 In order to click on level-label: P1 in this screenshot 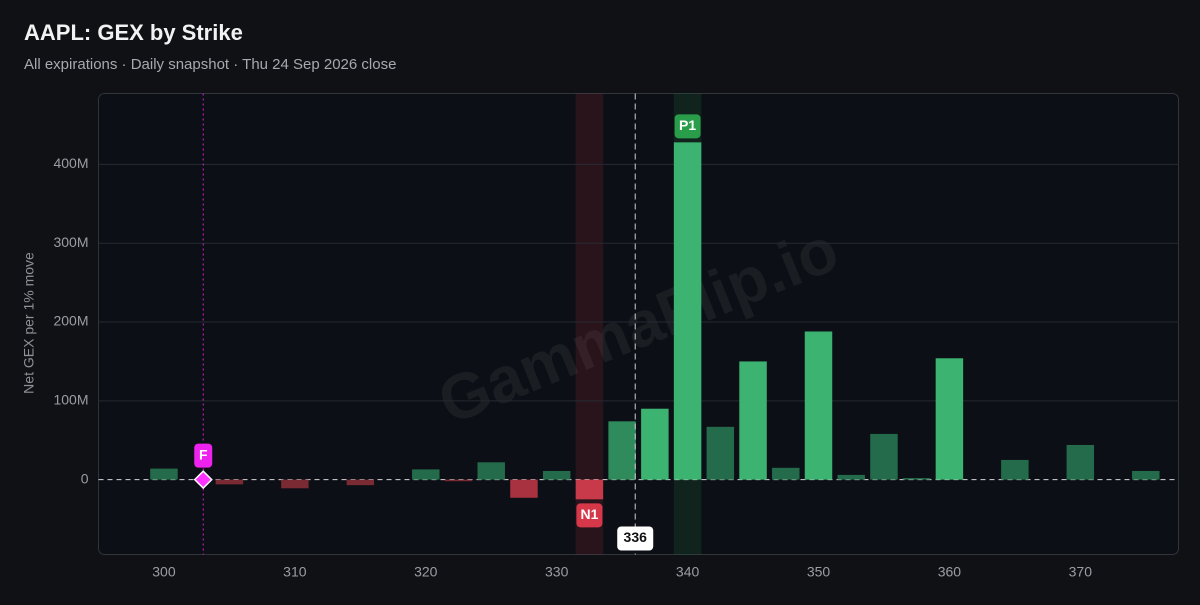, I will do `click(687, 125)`.